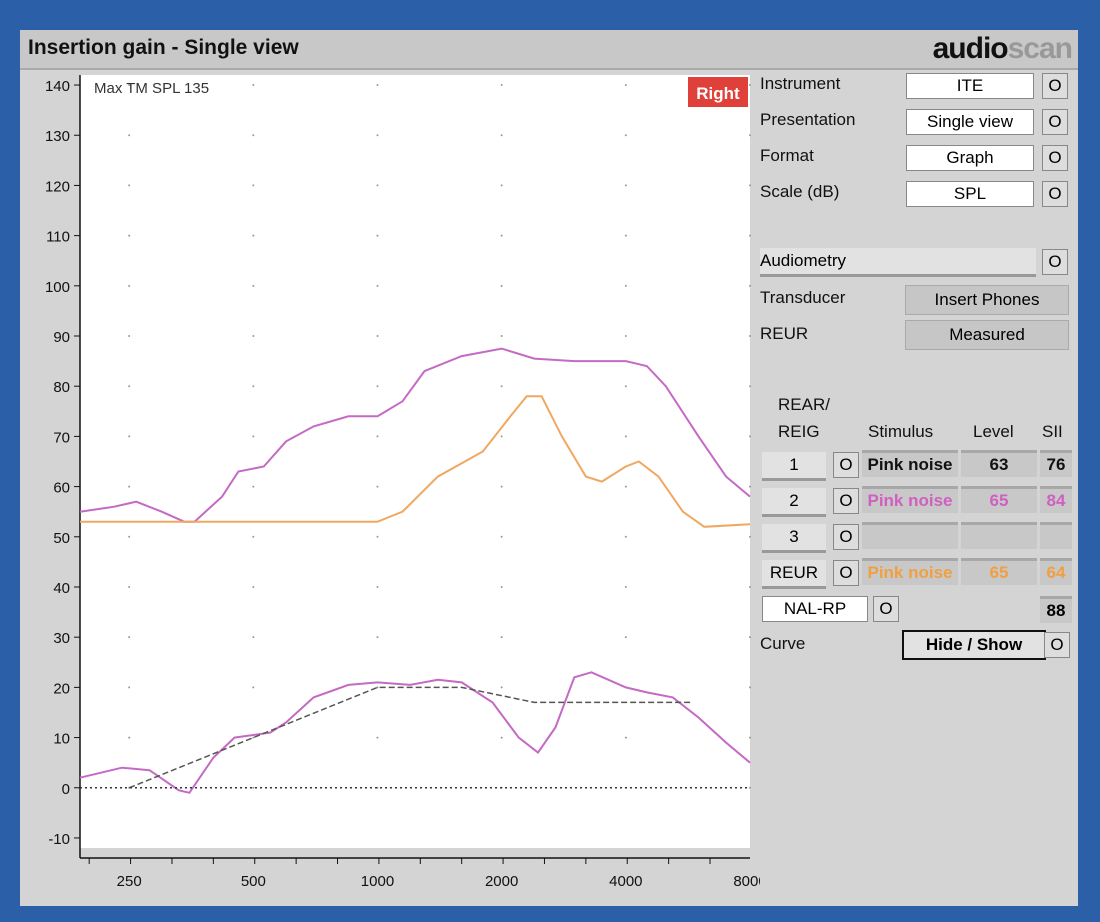 The width and height of the screenshot is (1100, 922). What do you see at coordinates (58, 237) in the screenshot?
I see `y-tick-label: 110` at bounding box center [58, 237].